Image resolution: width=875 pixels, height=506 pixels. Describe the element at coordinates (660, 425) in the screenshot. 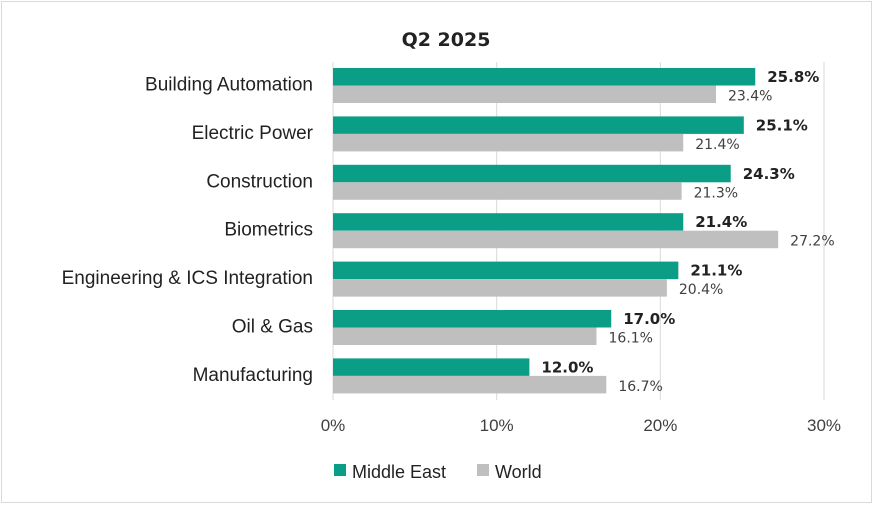

I see `x-tick-label: 20%` at that location.